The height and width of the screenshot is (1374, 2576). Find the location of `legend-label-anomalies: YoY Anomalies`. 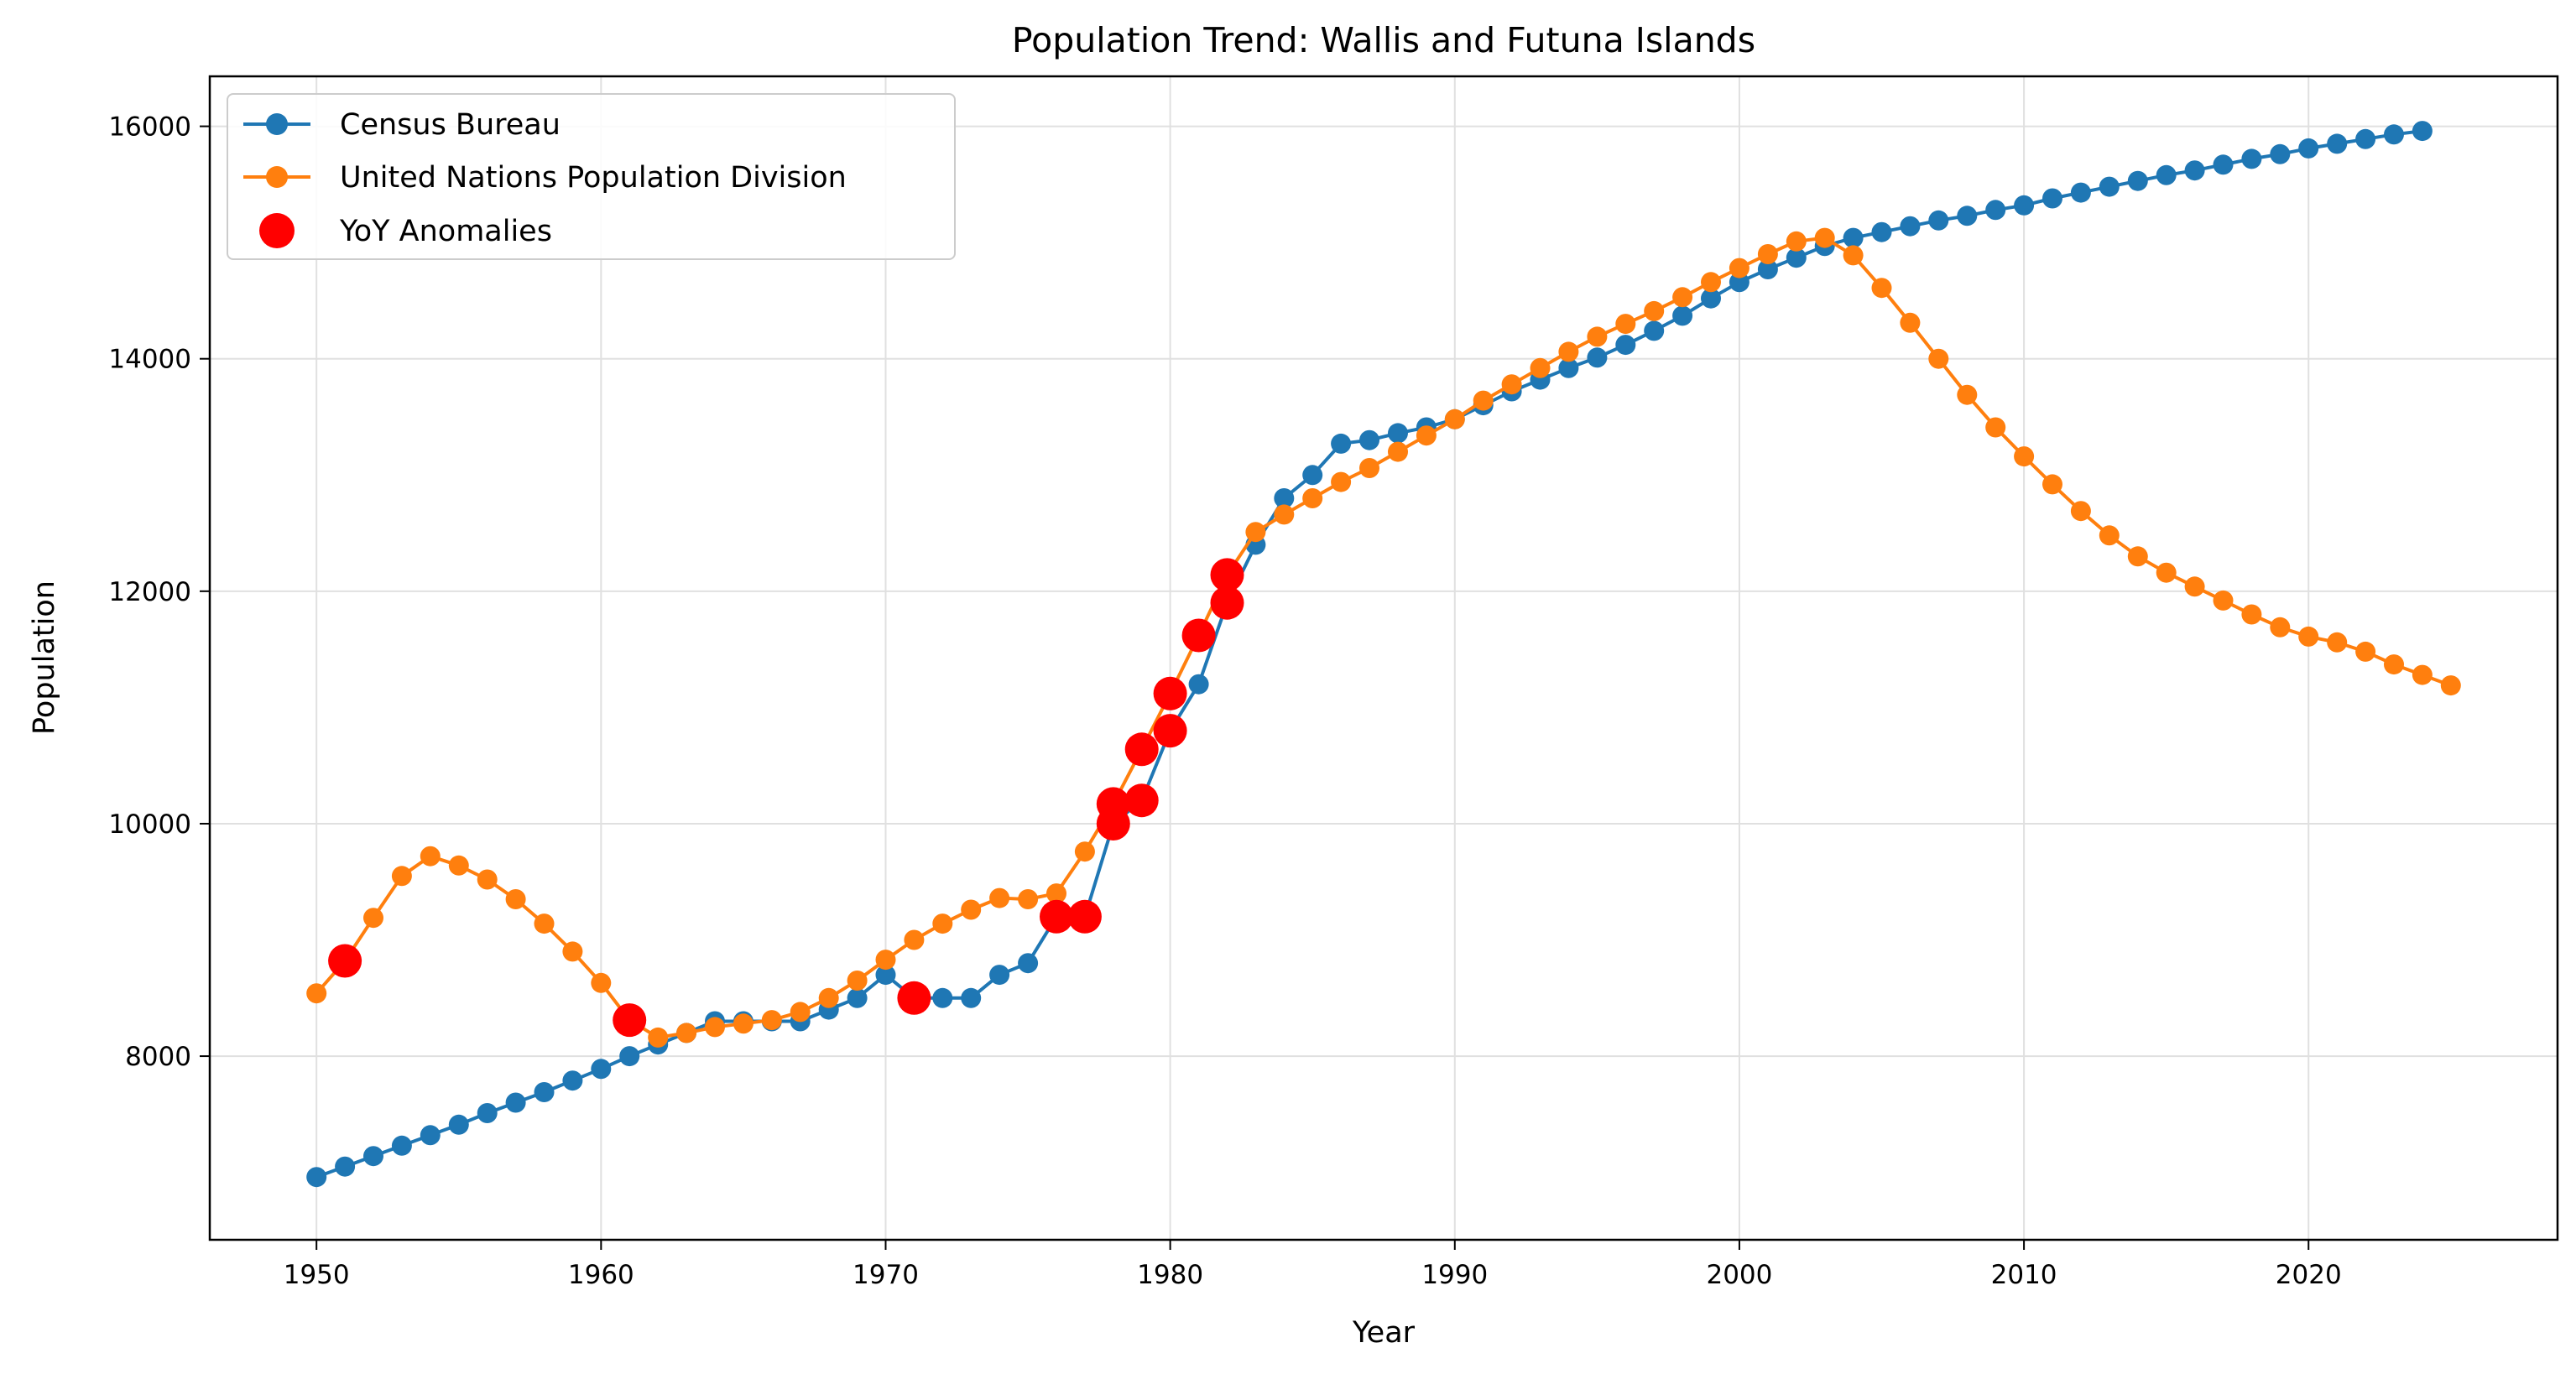

legend-label-anomalies: YoY Anomalies is located at coordinates (445, 231).